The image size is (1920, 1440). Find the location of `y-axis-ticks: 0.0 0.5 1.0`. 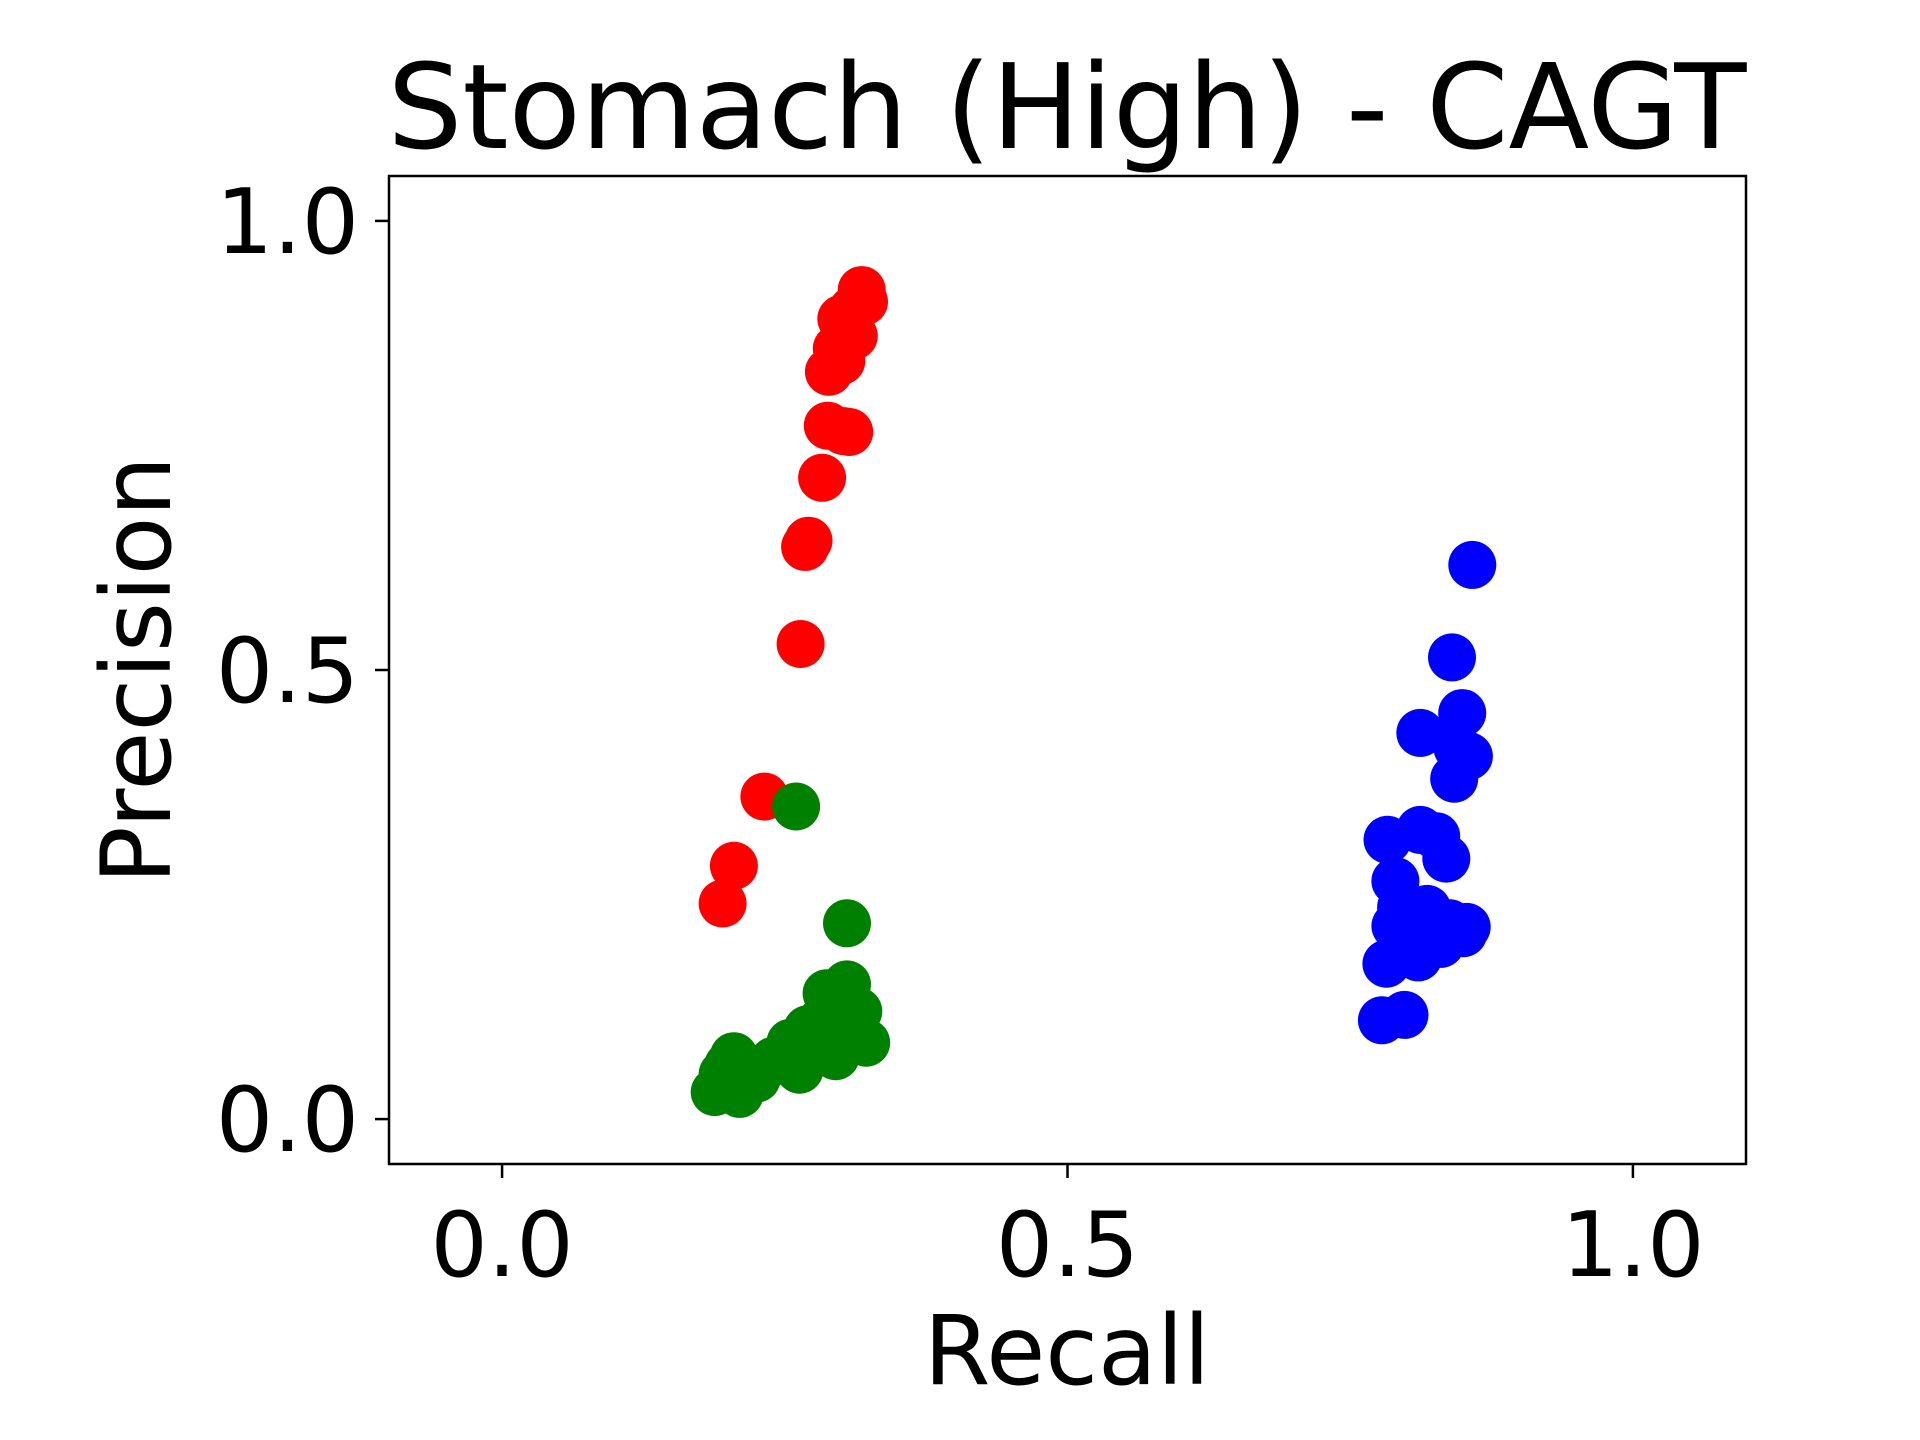

y-axis-ticks: 0.0 0.5 1.0 is located at coordinates (302, 671).